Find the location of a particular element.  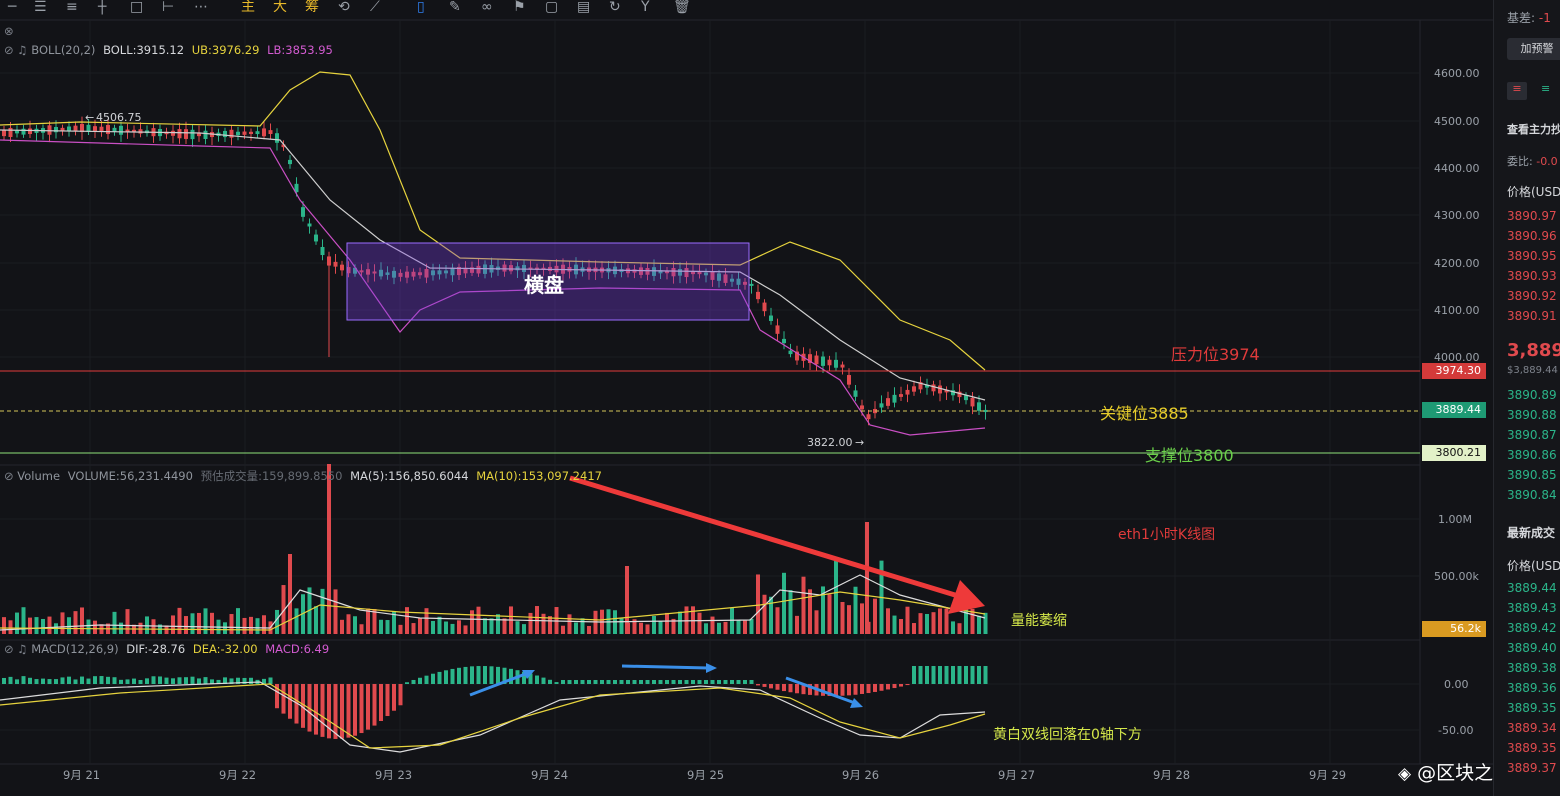

boll-legend: ⊗ is located at coordinates (9, 31).